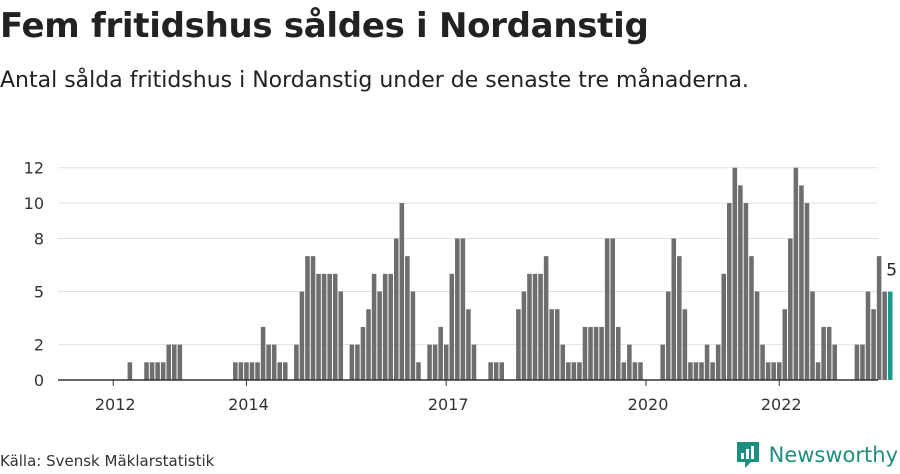  Describe the element at coordinates (39, 238) in the screenshot. I see `y-tick-label: 8` at that location.